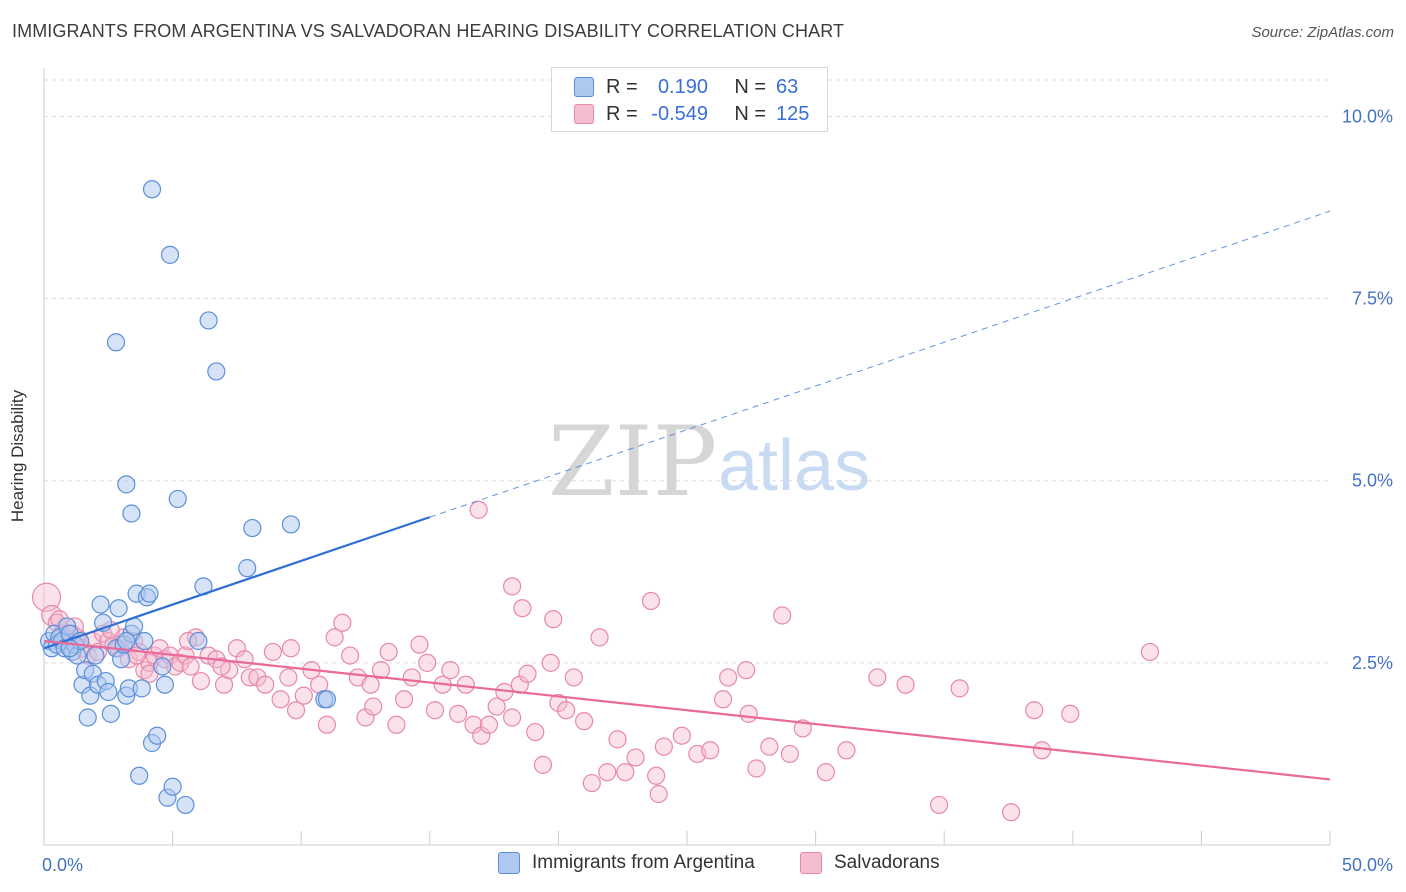 The height and width of the screenshot is (892, 1406). I want to click on bottom-legend-label-salvadorans: Salvadorans, so click(887, 862).